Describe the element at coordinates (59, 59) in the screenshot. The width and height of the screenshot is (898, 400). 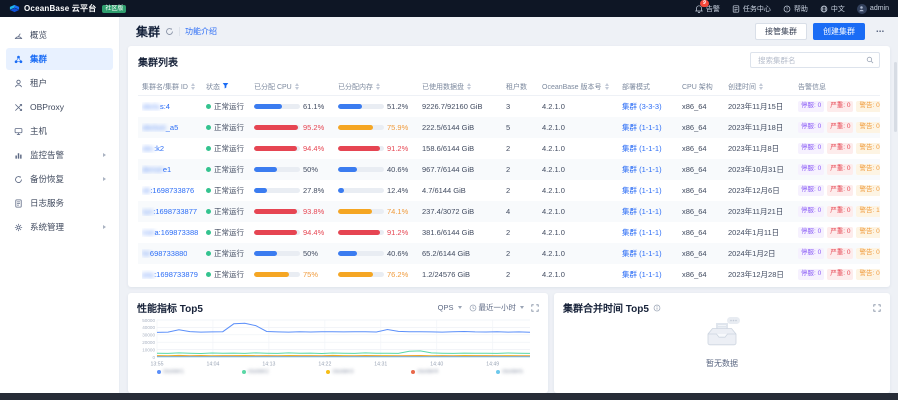
I see `sidebar-item-cluster: 集群` at that location.